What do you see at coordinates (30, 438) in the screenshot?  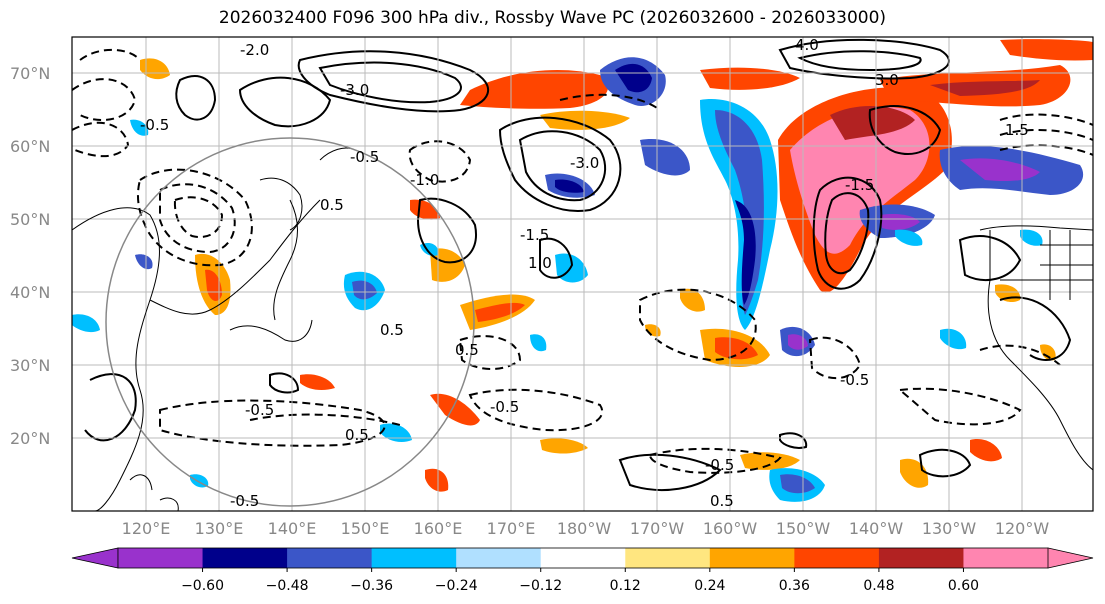 I see `lat-label: 20°N` at bounding box center [30, 438].